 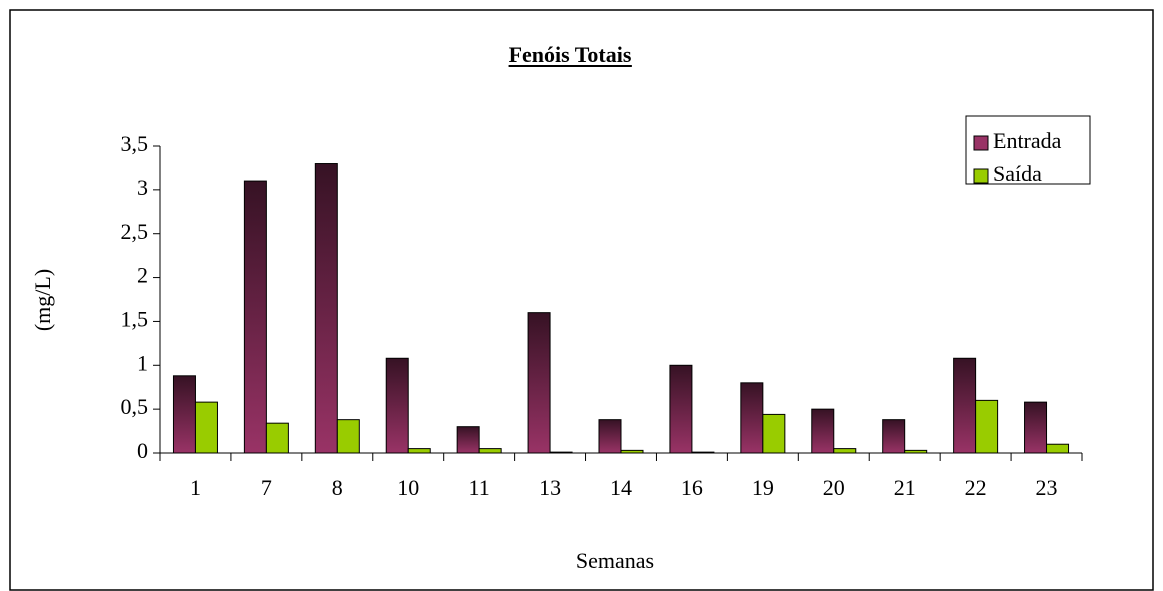 What do you see at coordinates (615, 560) in the screenshot?
I see `x-axis-label: Semanas` at bounding box center [615, 560].